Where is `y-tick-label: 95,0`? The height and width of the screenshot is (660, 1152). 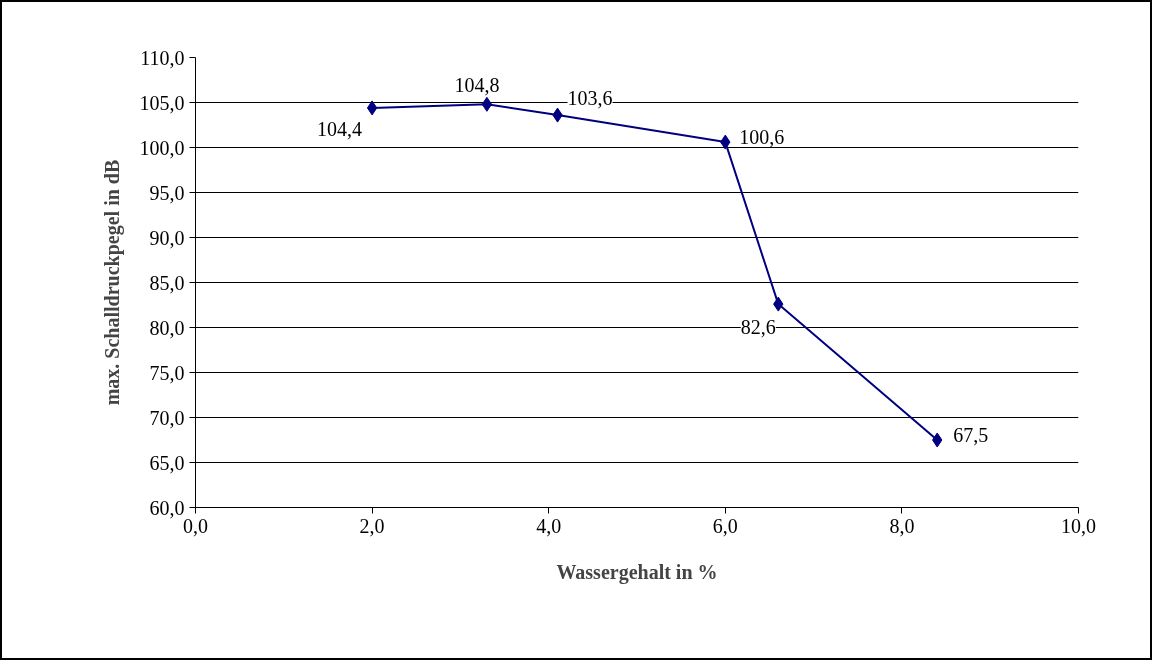
y-tick-label: 95,0 is located at coordinates (167, 192).